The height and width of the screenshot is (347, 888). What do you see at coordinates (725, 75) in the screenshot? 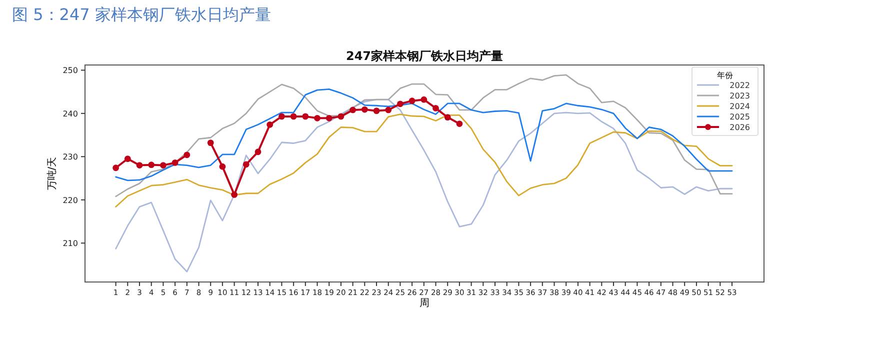
I see `legend-title: 年份` at bounding box center [725, 75].